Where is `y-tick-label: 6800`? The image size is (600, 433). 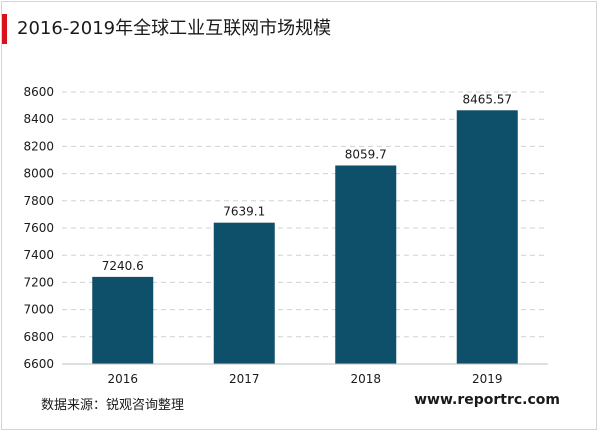 y-tick-label: 6800 is located at coordinates (38, 337).